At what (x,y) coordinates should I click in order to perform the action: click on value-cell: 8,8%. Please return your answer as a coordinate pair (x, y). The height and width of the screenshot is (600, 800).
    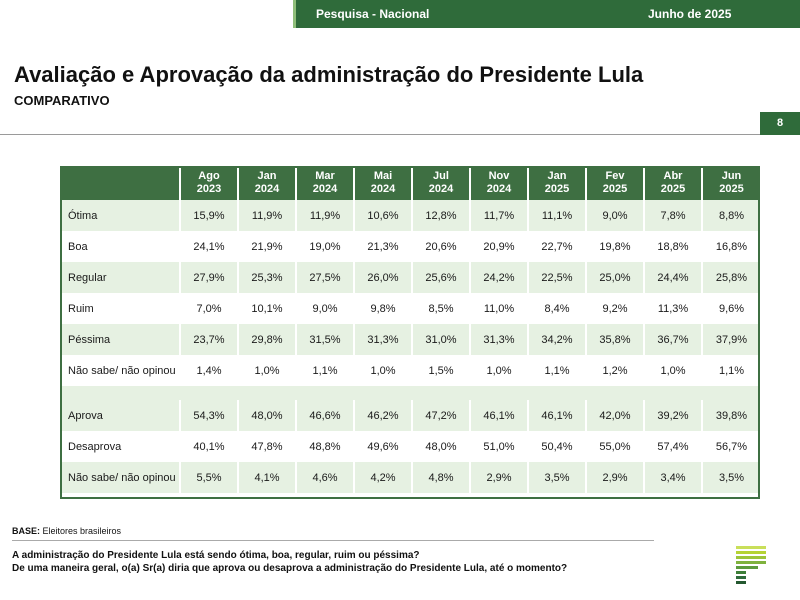
    Looking at the image, I should click on (731, 215).